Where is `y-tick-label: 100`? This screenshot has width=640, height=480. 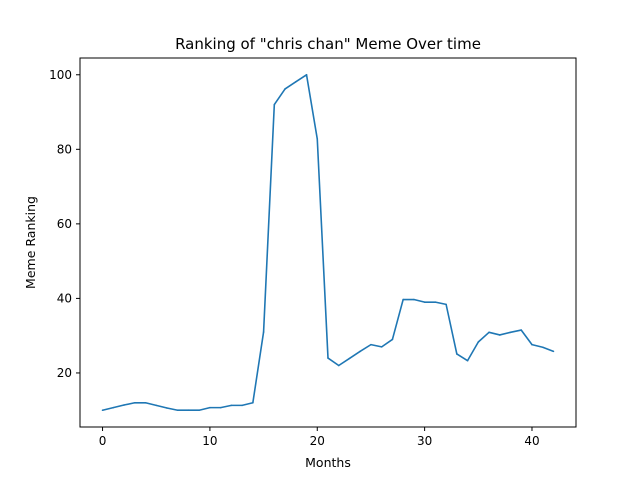 y-tick-label: 100 is located at coordinates (60, 75).